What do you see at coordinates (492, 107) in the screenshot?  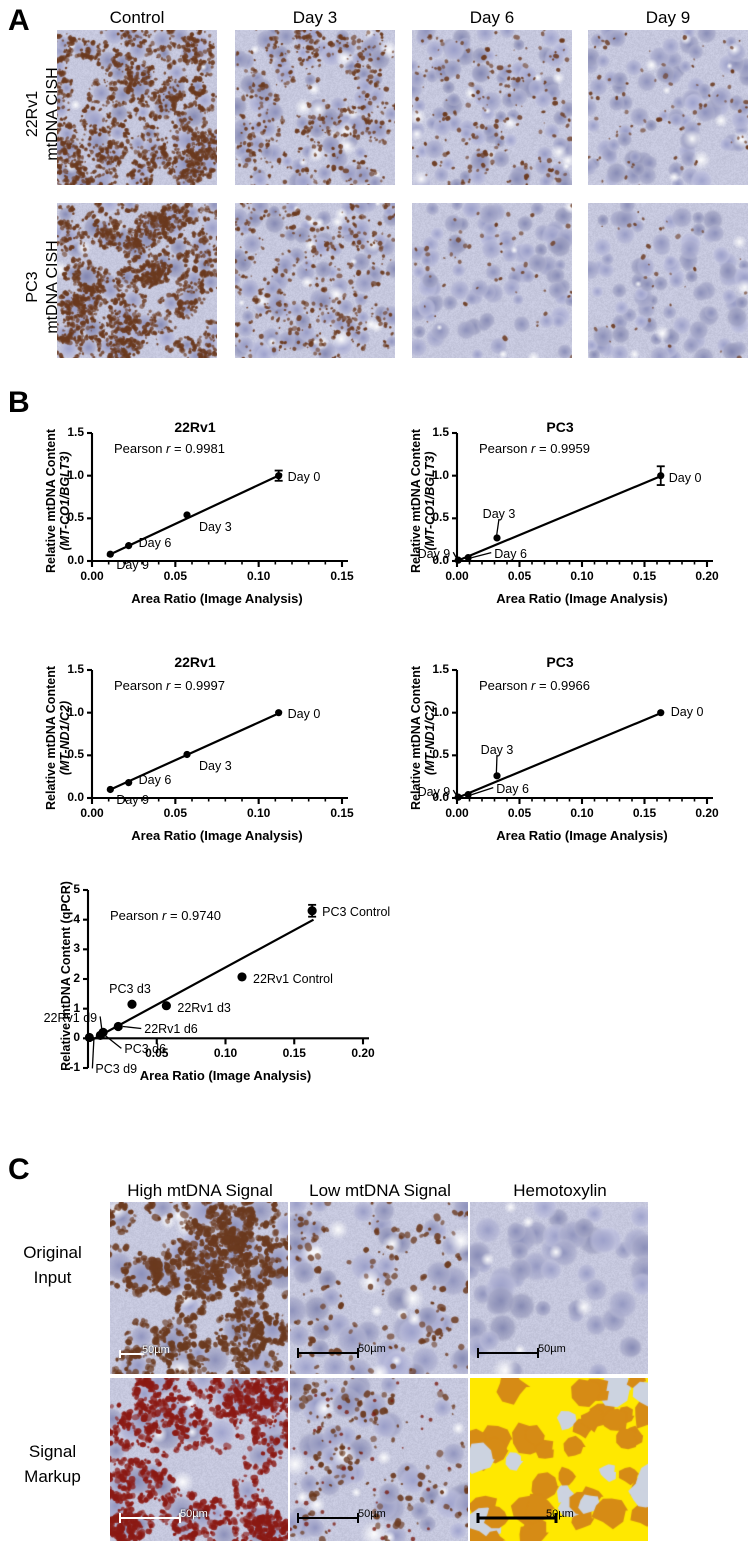 I see `micrograph-22rv1-day6` at bounding box center [492, 107].